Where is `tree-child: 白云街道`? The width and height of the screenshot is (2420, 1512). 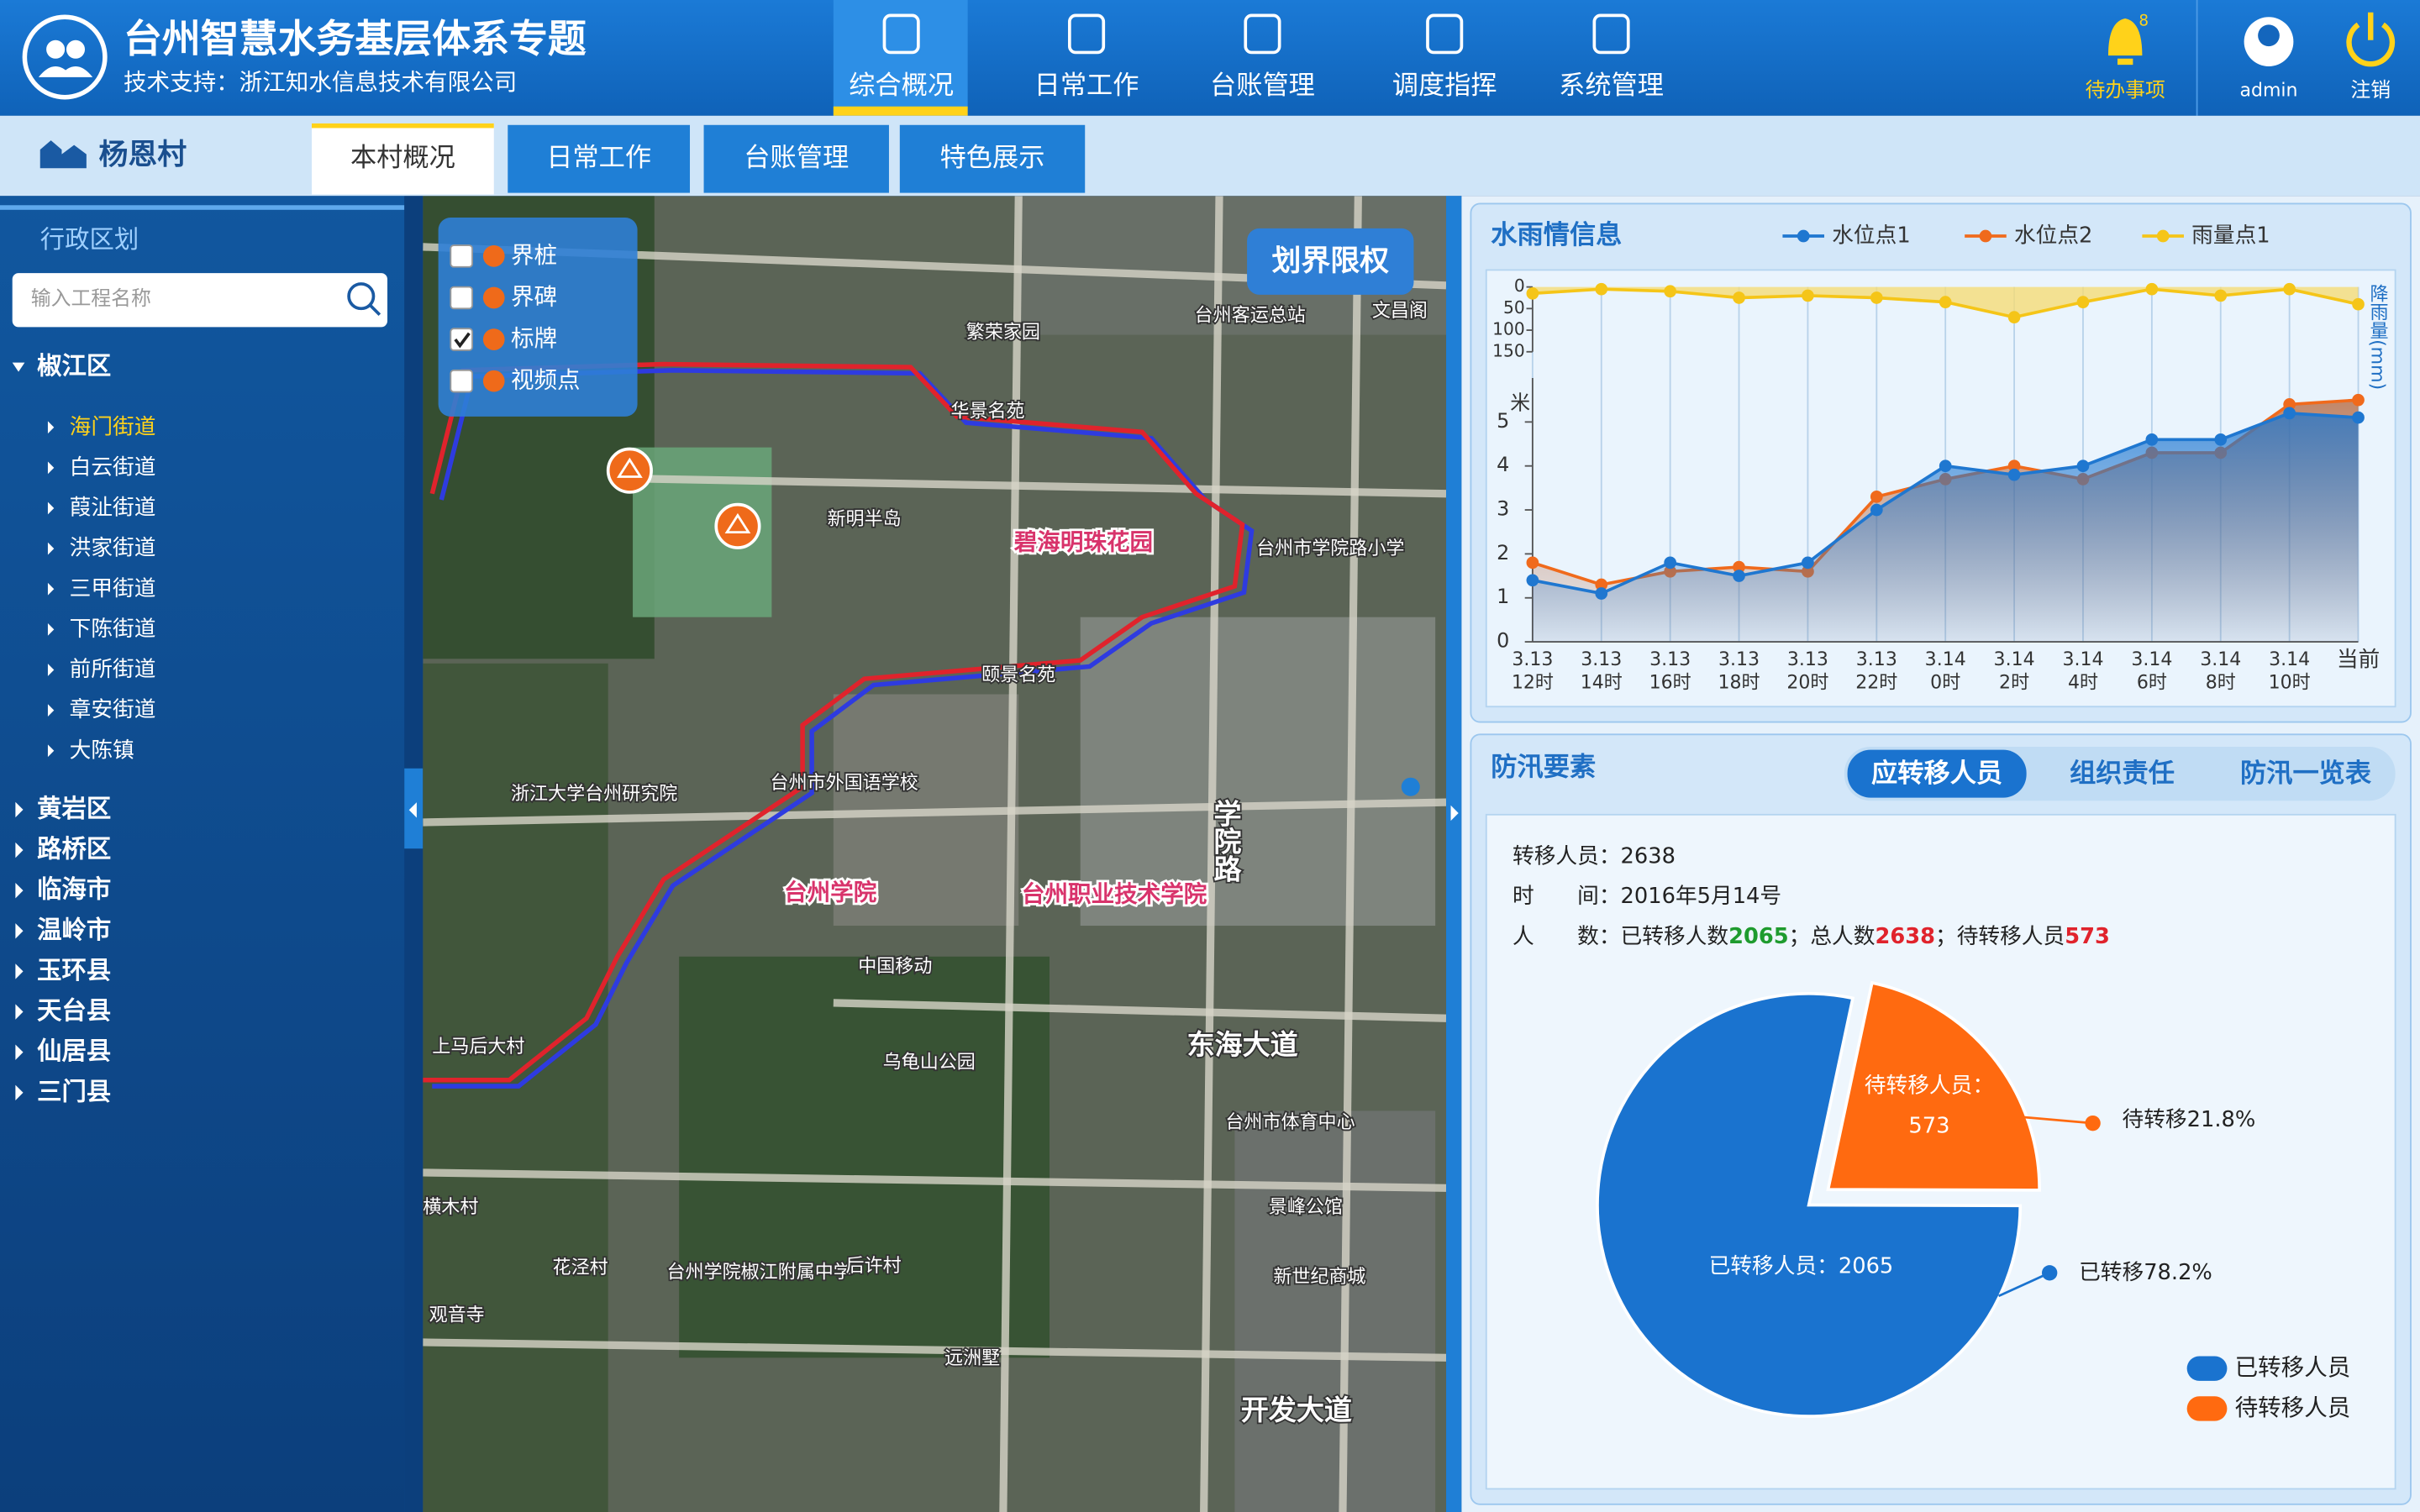
tree-child: 白云街道 is located at coordinates (101, 467).